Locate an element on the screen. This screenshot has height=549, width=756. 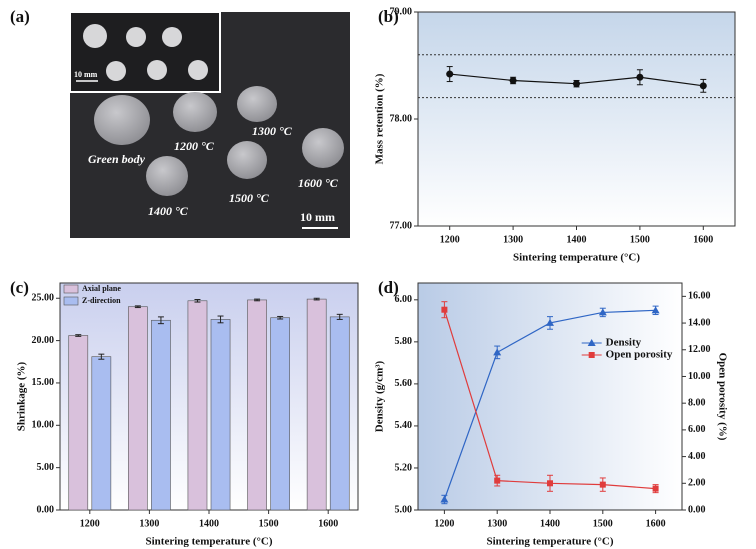
legend-label: Z-direction is located at coordinates (101, 300).